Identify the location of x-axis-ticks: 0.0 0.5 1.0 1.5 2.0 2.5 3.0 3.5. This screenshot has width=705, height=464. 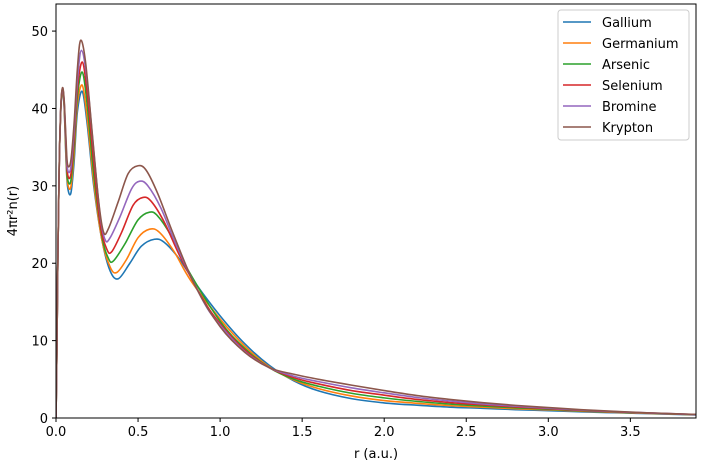
(343, 429).